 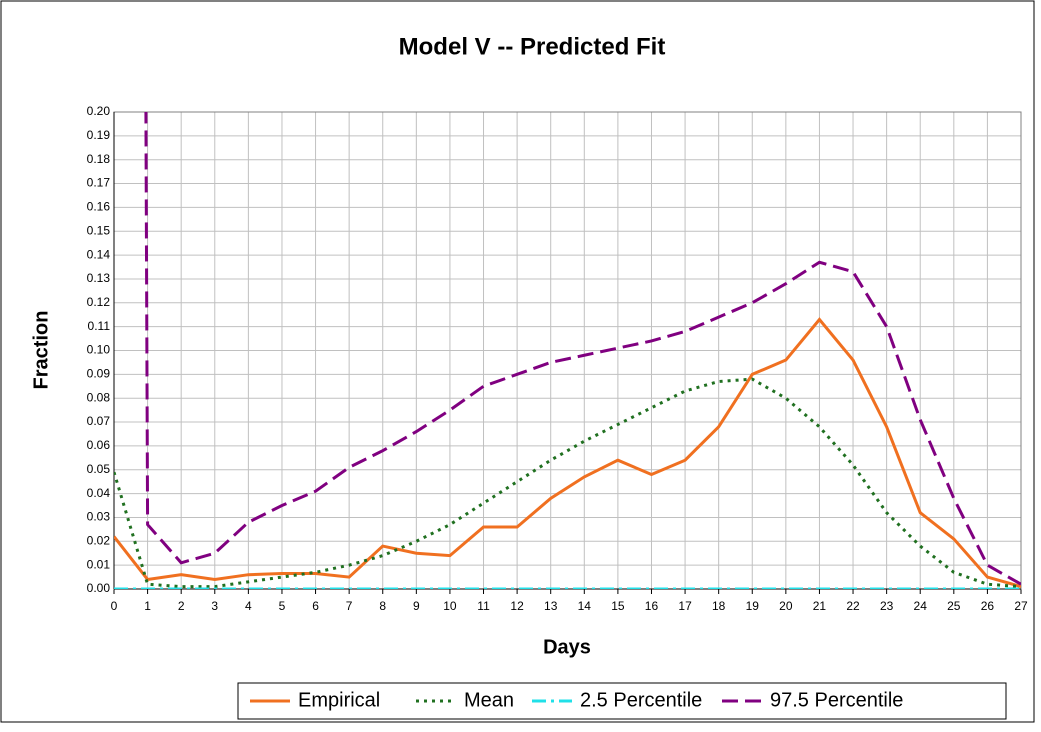 I want to click on x-tick-label: 16, so click(x=652, y=606).